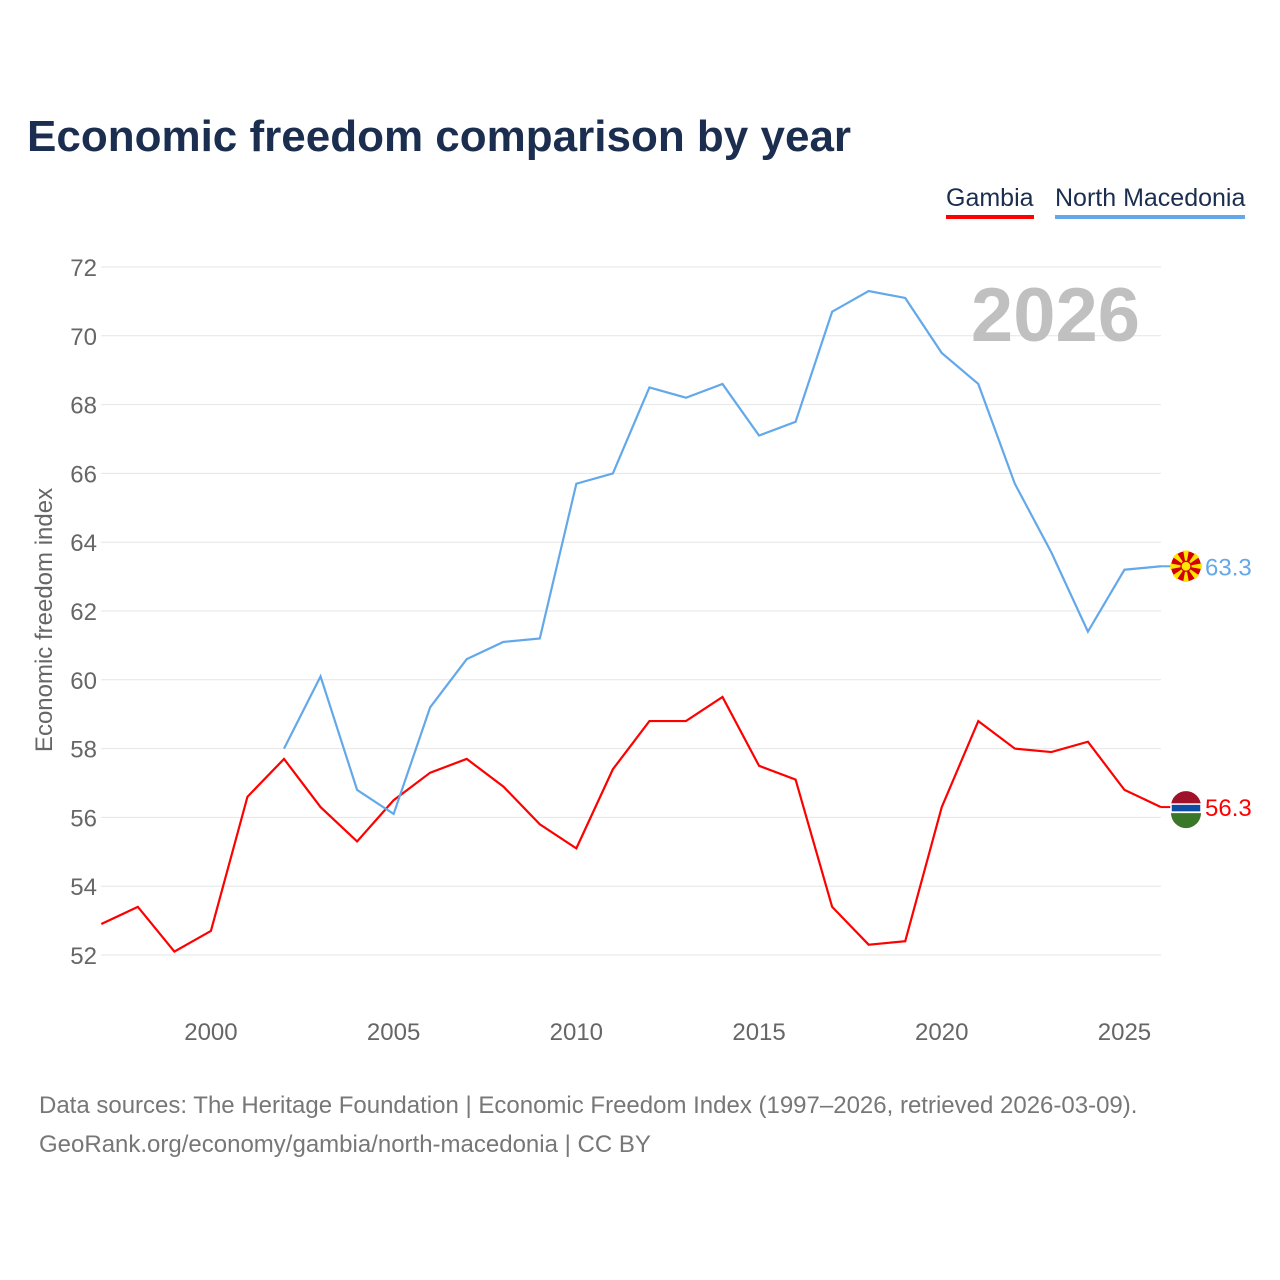 The image size is (1280, 1280). Describe the element at coordinates (83, 406) in the screenshot. I see `y-tick-label: 68` at that location.